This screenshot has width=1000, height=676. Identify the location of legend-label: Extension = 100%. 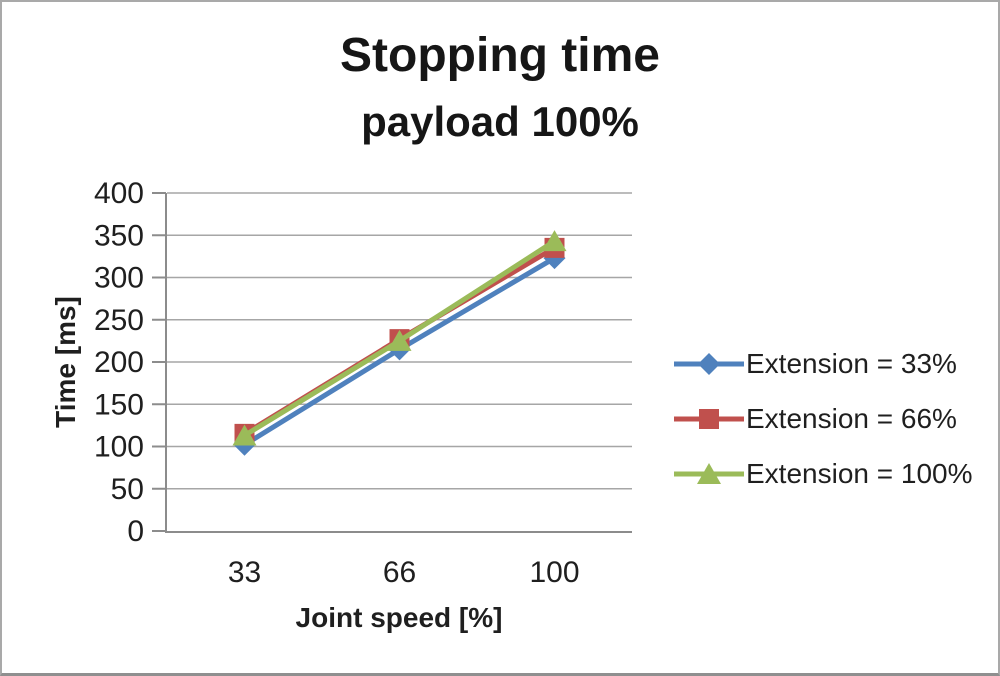
(859, 473).